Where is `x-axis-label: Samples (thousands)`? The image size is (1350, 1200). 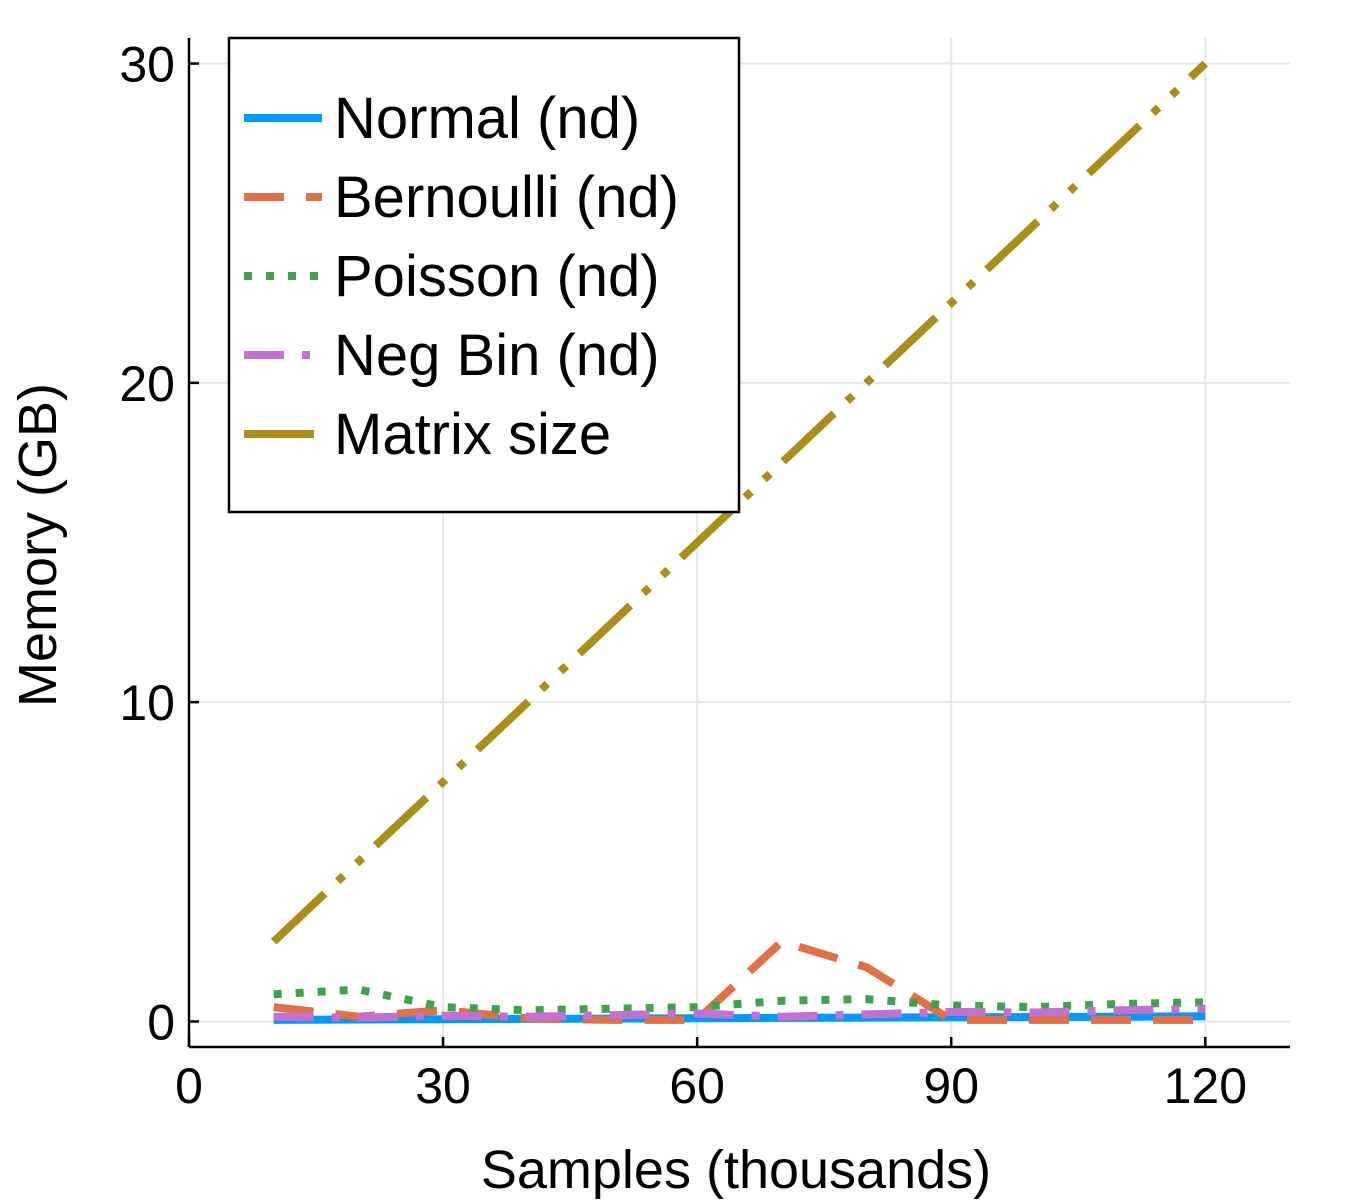
x-axis-label: Samples (thousands) is located at coordinates (736, 1170).